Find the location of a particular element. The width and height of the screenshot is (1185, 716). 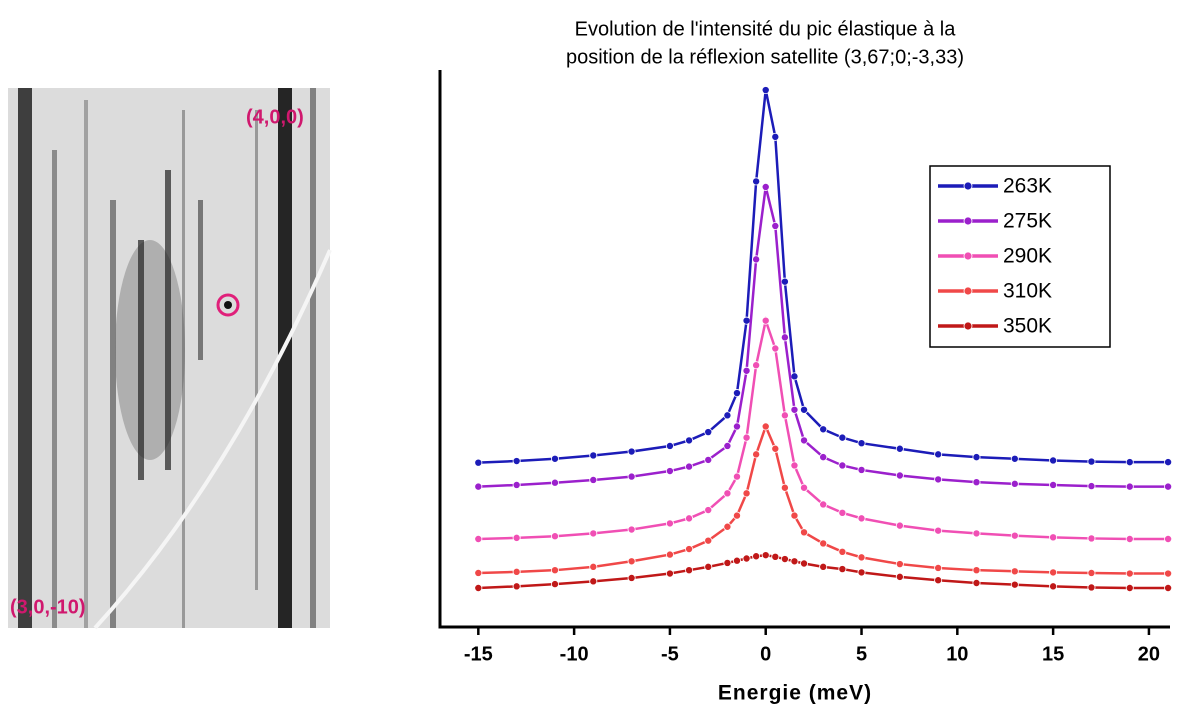

legend-label: 350K is located at coordinates (1027, 326).